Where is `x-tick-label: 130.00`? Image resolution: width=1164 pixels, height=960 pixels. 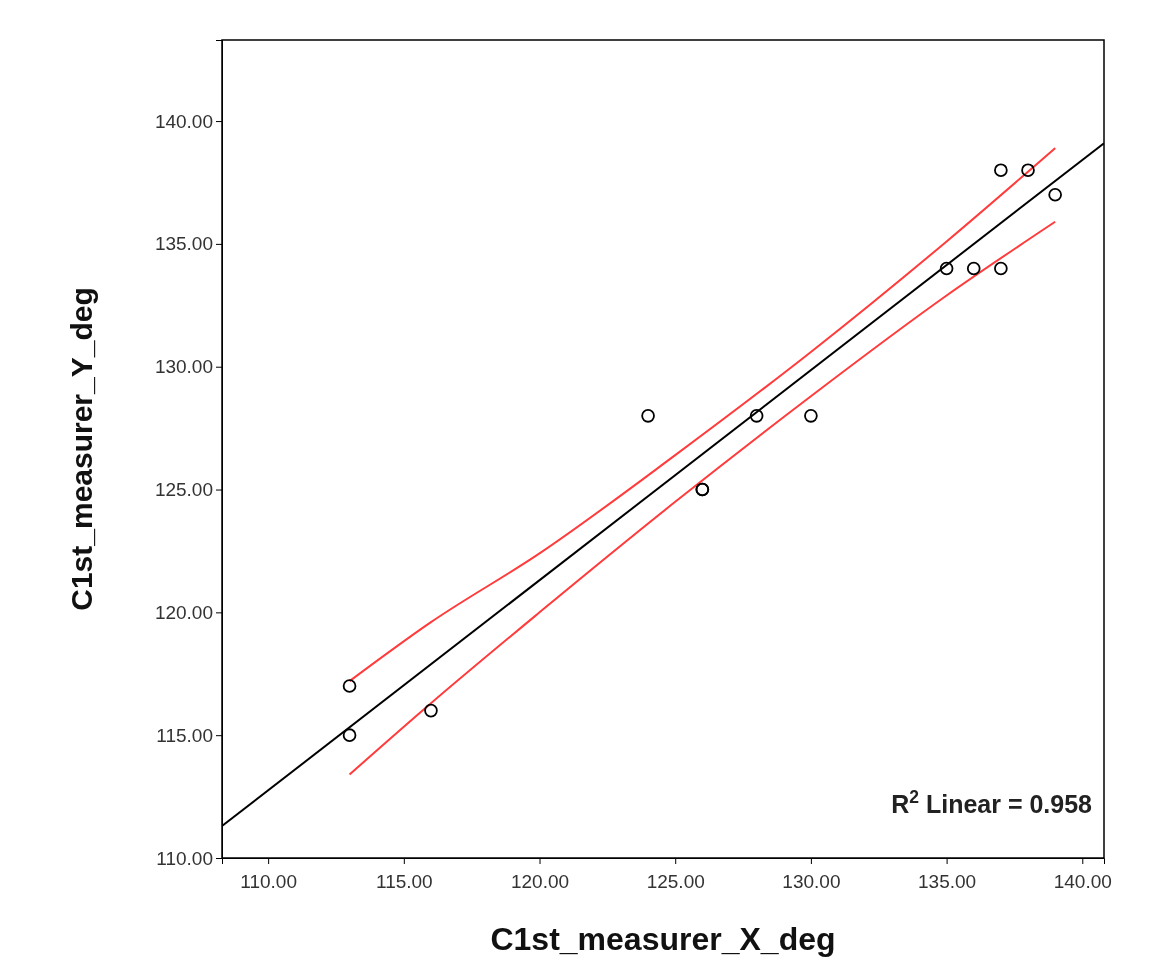
x-tick-label: 130.00 is located at coordinates (811, 881).